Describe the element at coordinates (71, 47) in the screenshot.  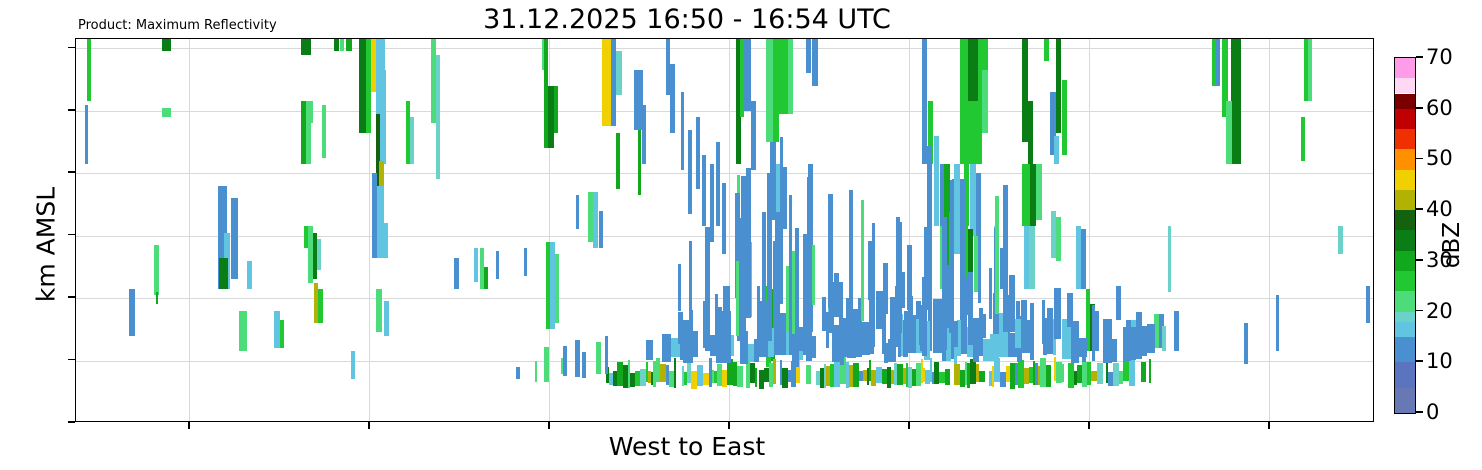
I see `y-axis-tick` at that location.